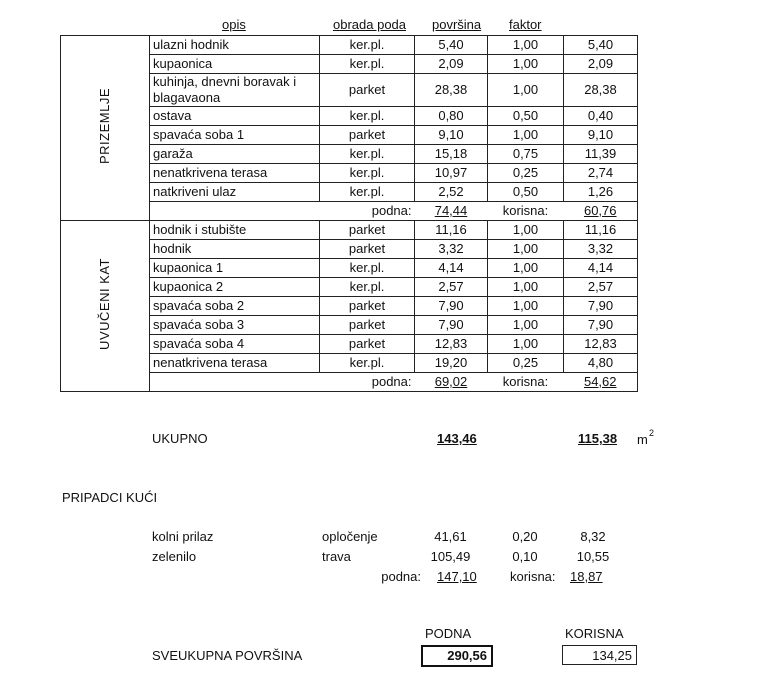 Image resolution: width=772 pixels, height=690 pixels. Describe the element at coordinates (586, 576) in the screenshot. I see `pripadci-korisna: 18,87` at that location.